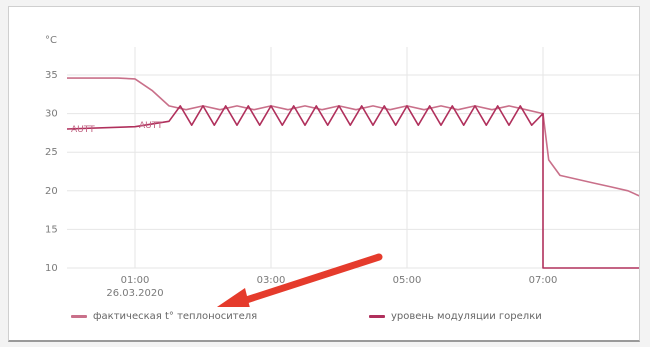 The image size is (650, 347). I want to click on y-tick-label: 15, so click(51, 229).